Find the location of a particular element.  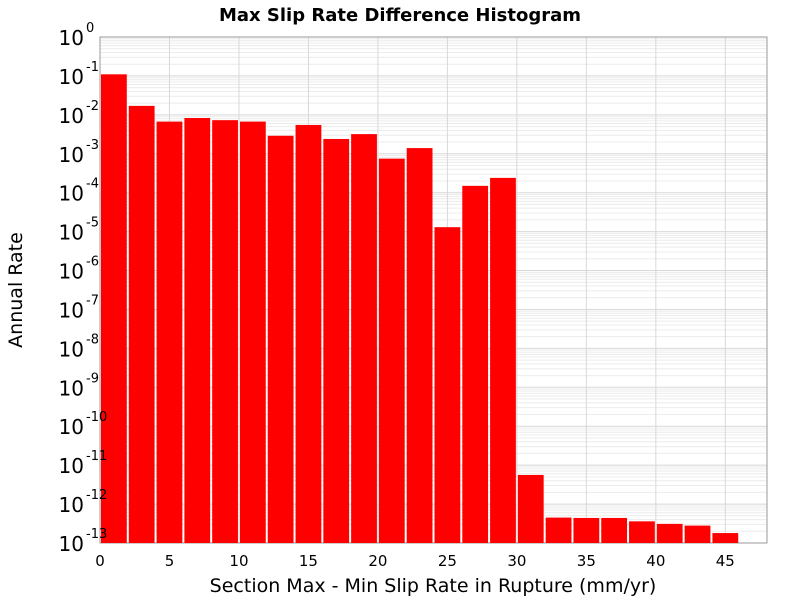

svg-text: -4 is located at coordinates (92, 184).